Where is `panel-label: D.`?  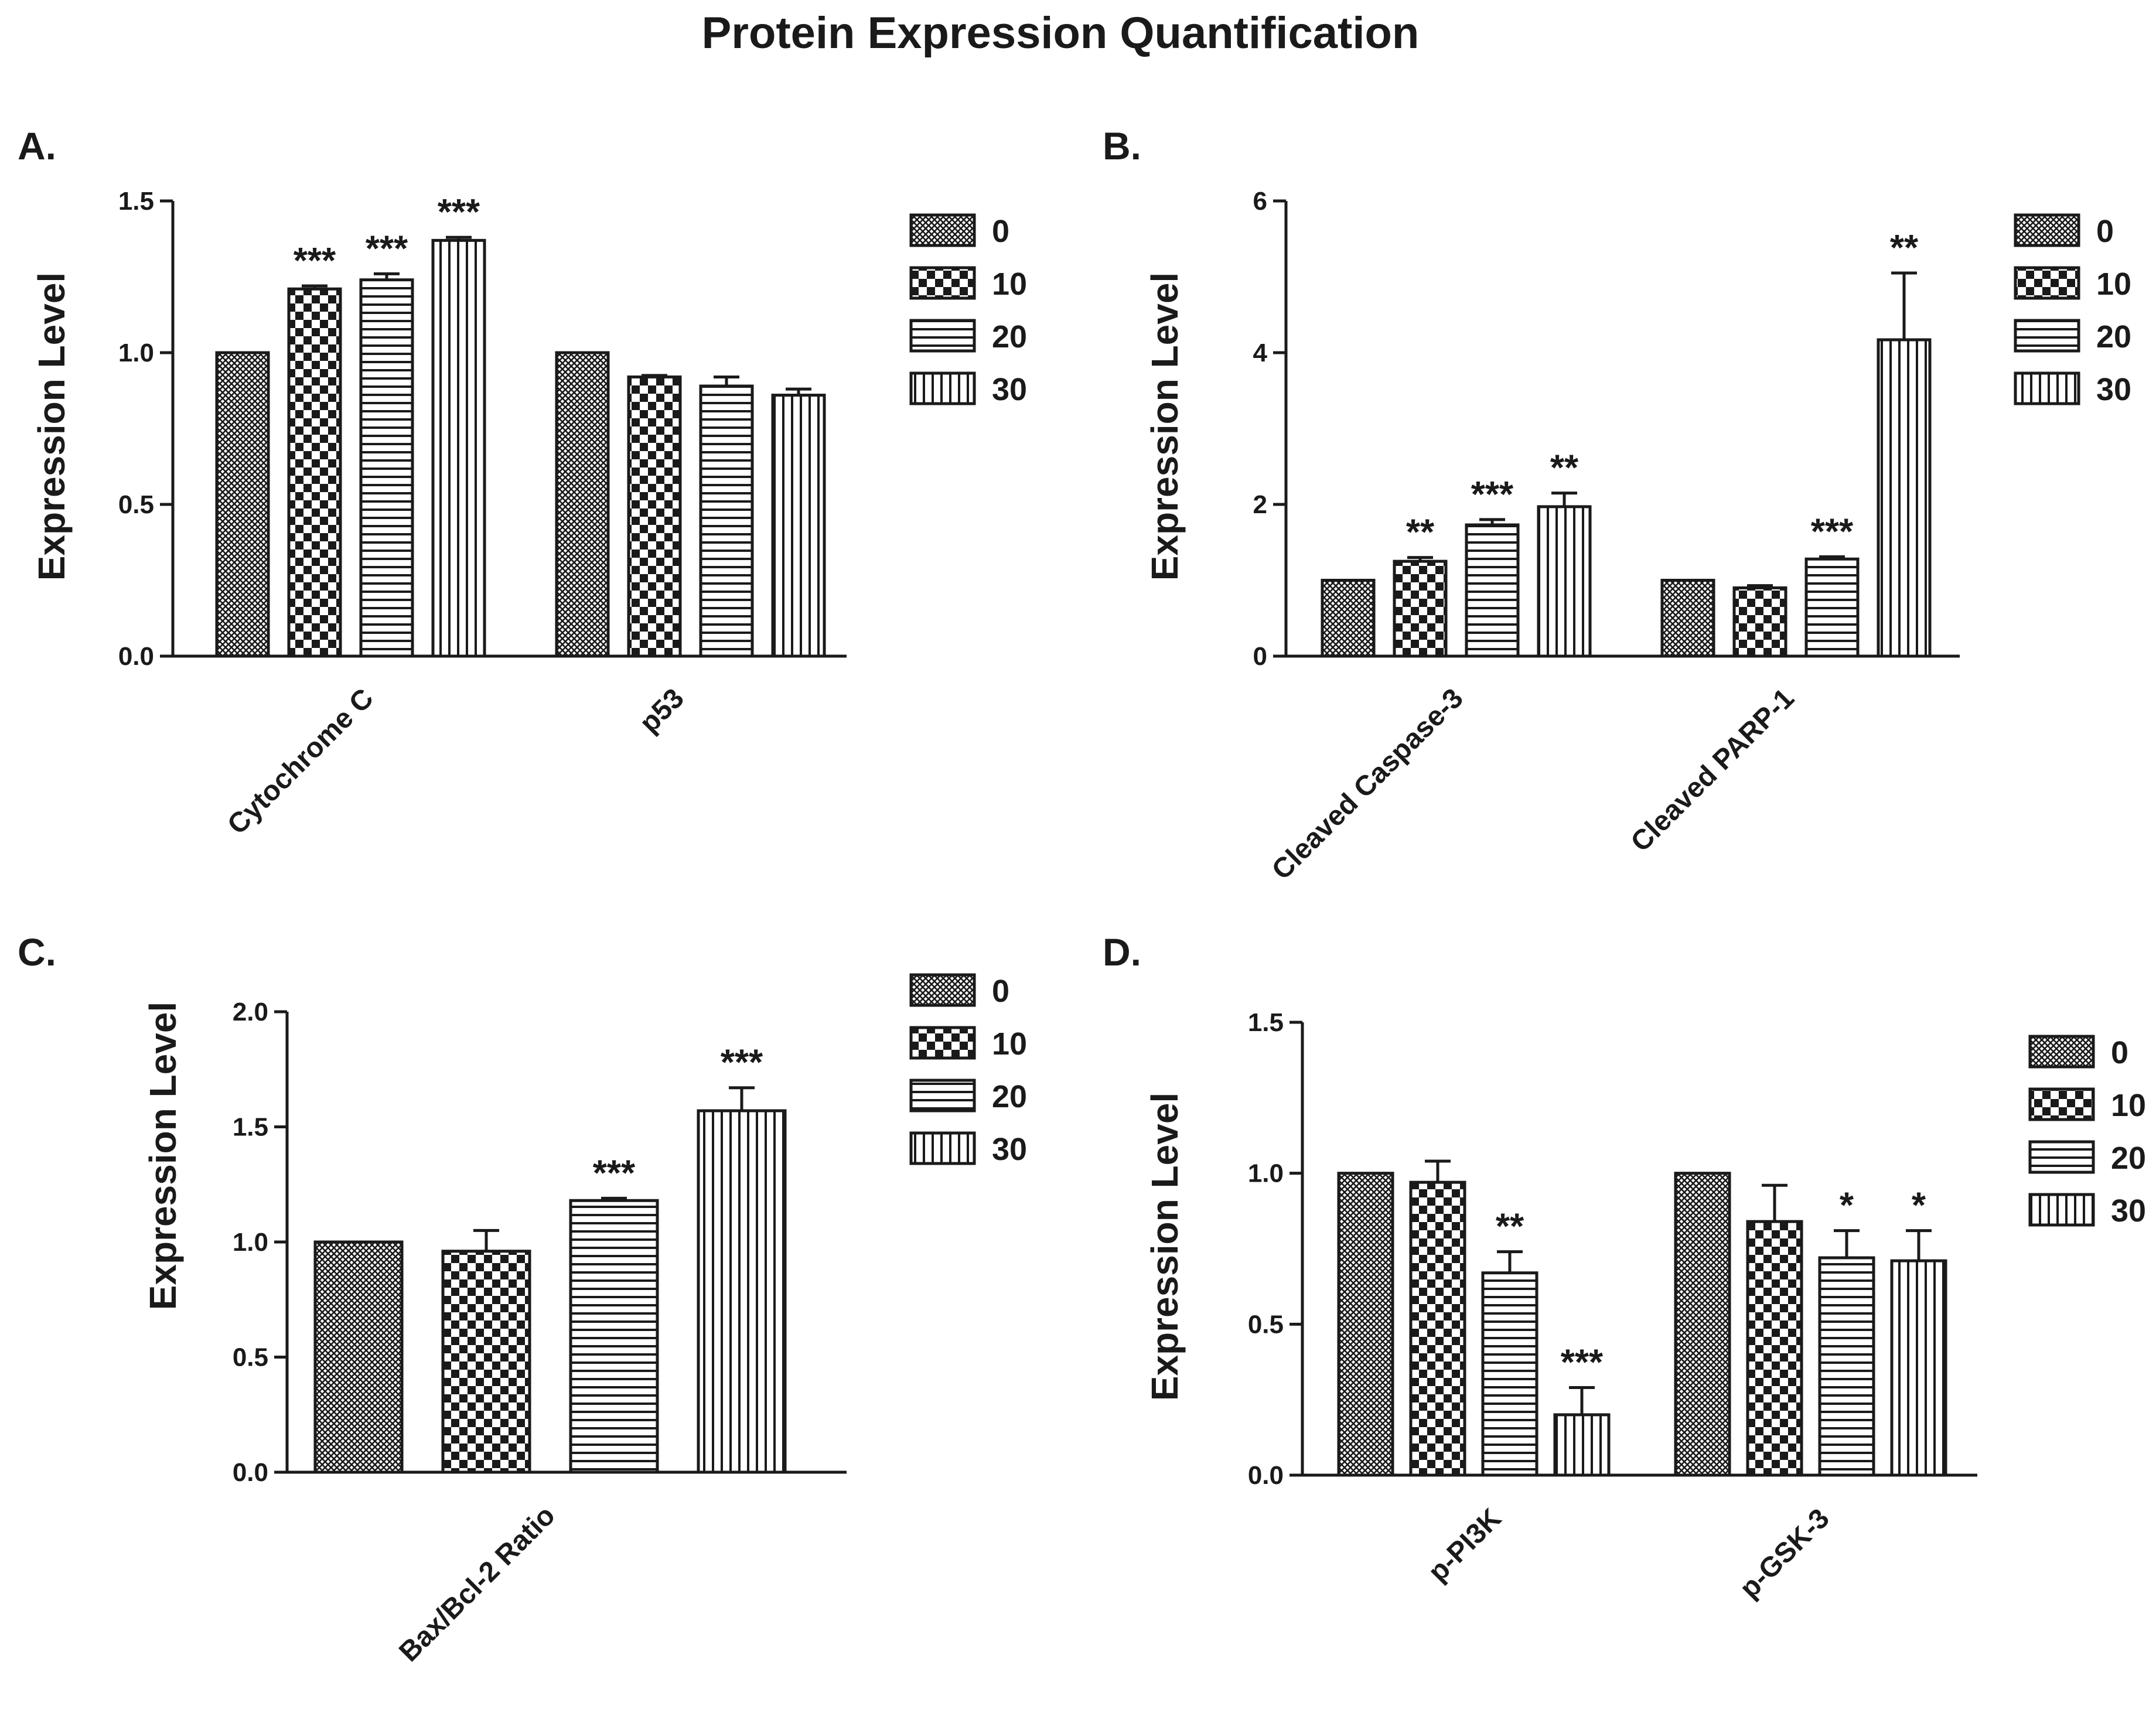 panel-label: D. is located at coordinates (1122, 952).